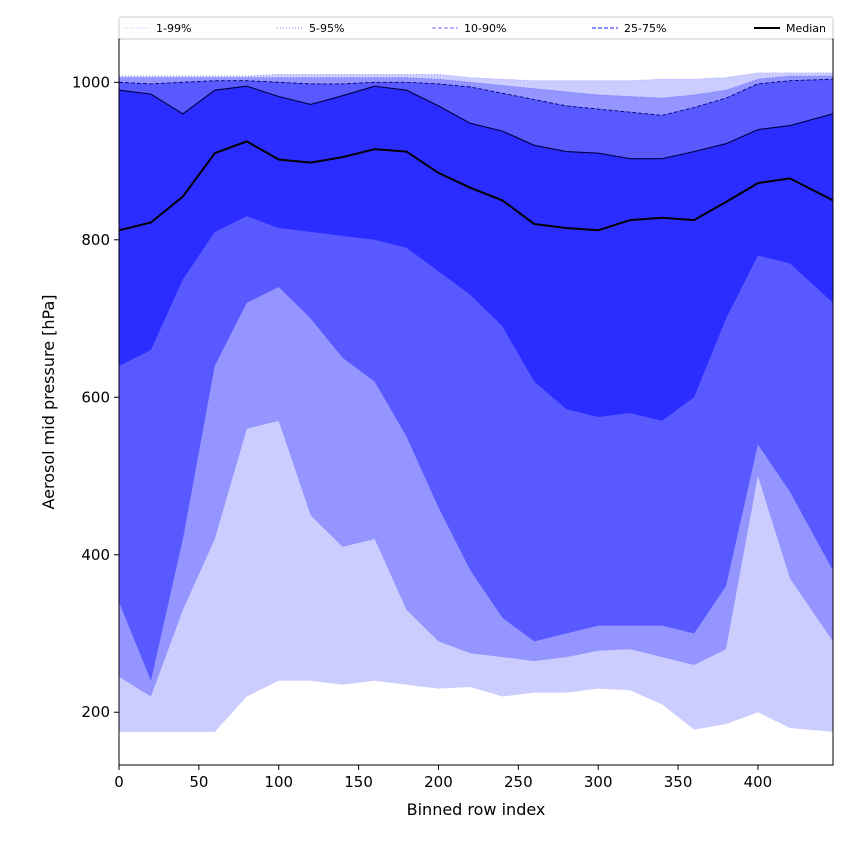 The height and width of the screenshot is (850, 850). Describe the element at coordinates (119, 782) in the screenshot. I see `x-tick-label: 0` at that location.